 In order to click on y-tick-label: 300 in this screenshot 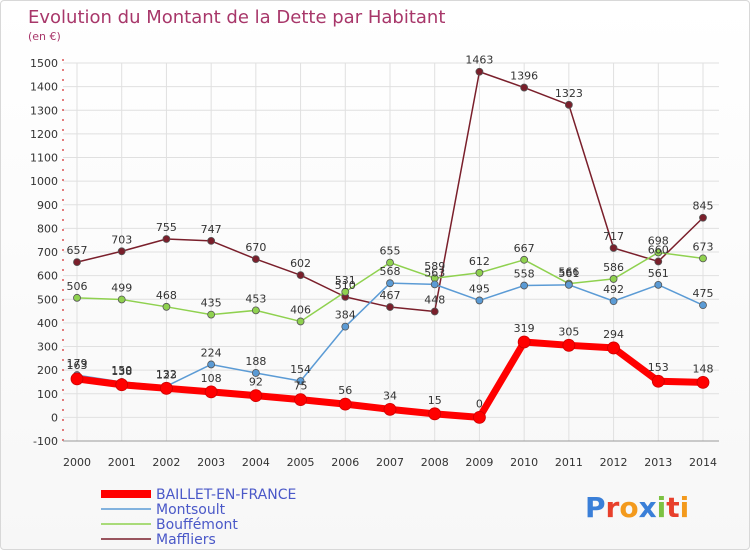, I will do `click(47, 347)`.